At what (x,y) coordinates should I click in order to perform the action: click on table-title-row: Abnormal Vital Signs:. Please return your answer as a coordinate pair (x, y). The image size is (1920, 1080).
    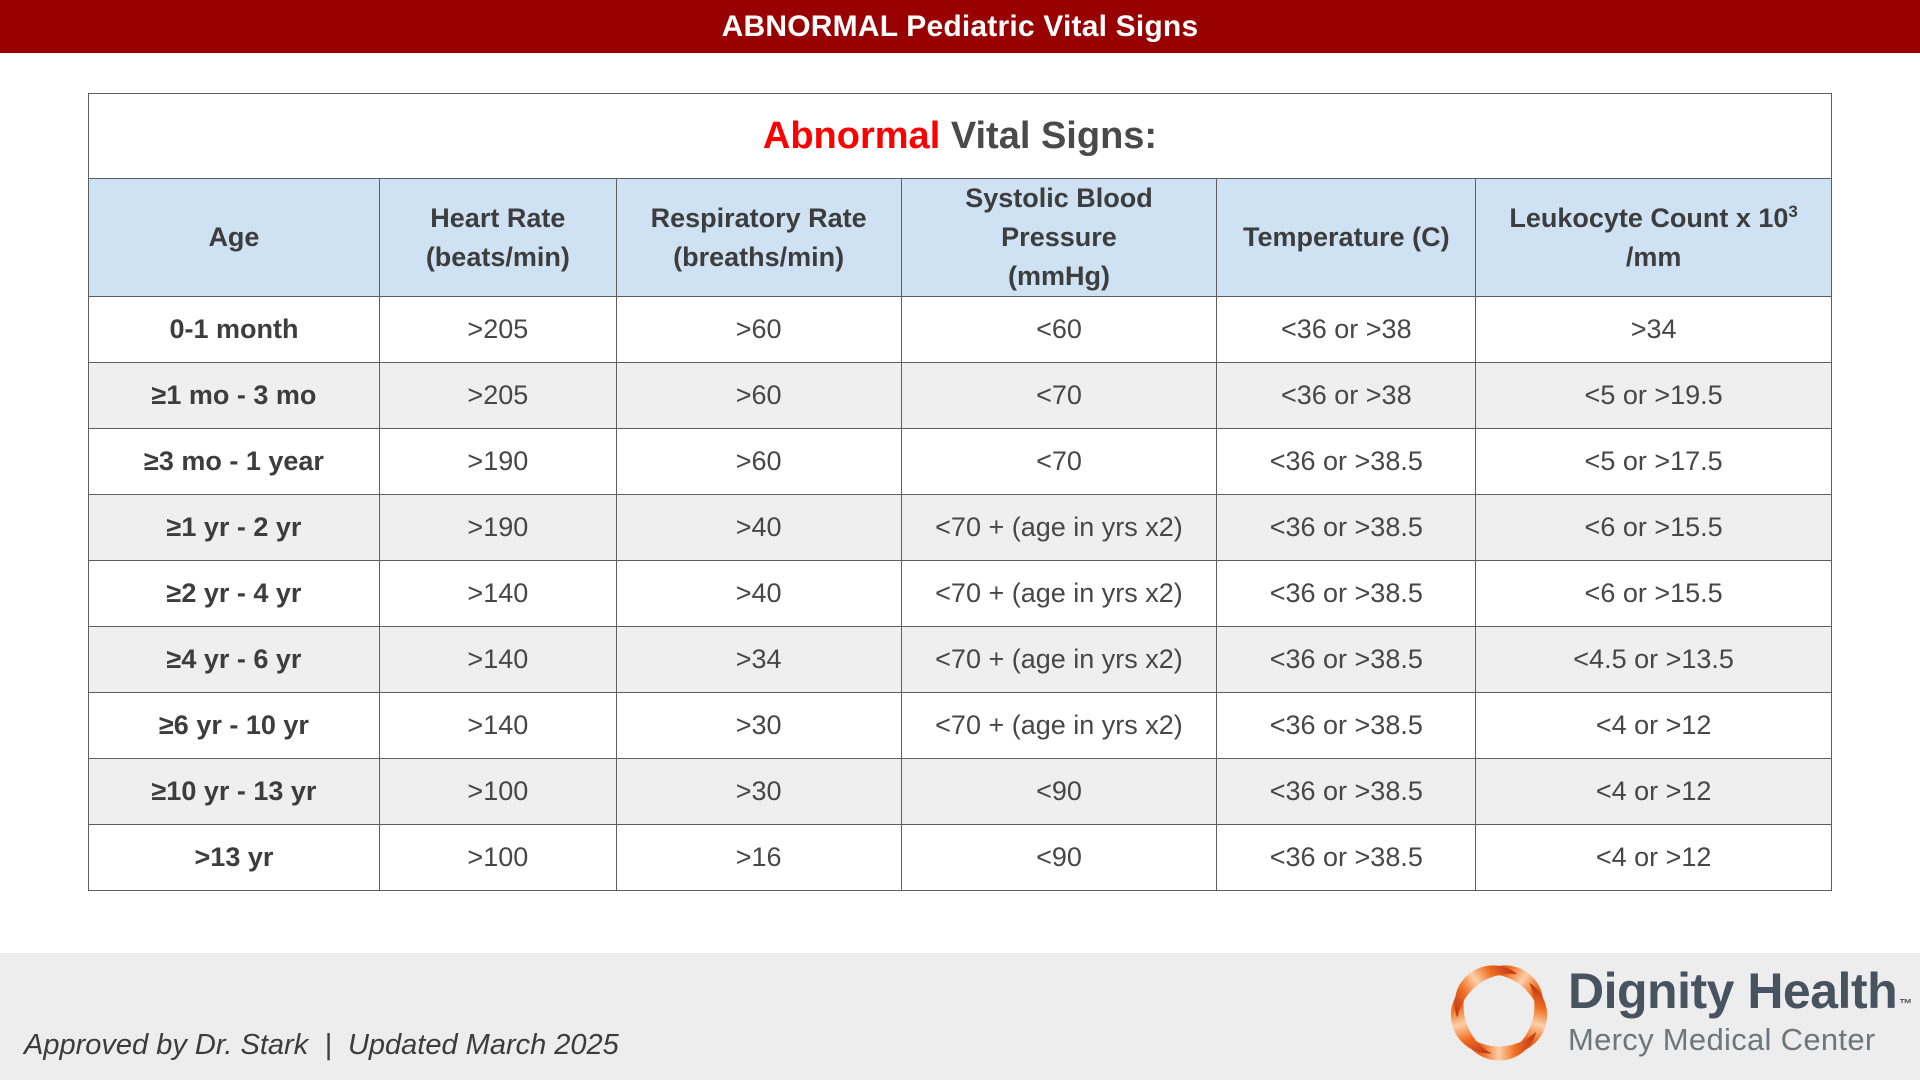
    Looking at the image, I should click on (960, 136).